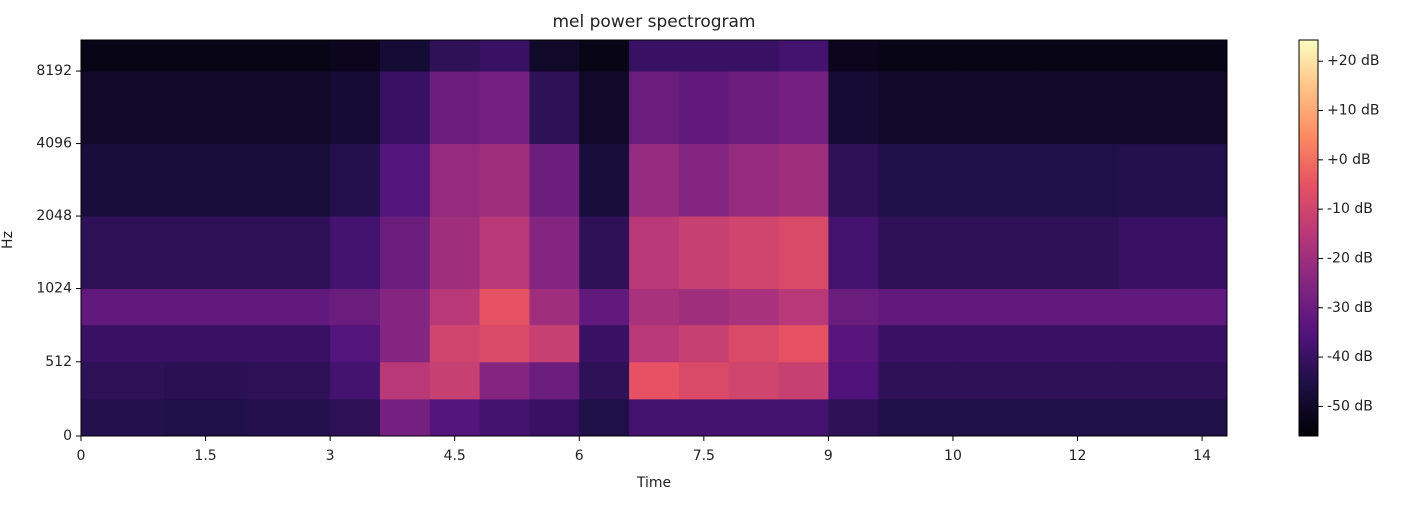  Describe the element at coordinates (67, 436) in the screenshot. I see `y-tick-label: 0` at that location.